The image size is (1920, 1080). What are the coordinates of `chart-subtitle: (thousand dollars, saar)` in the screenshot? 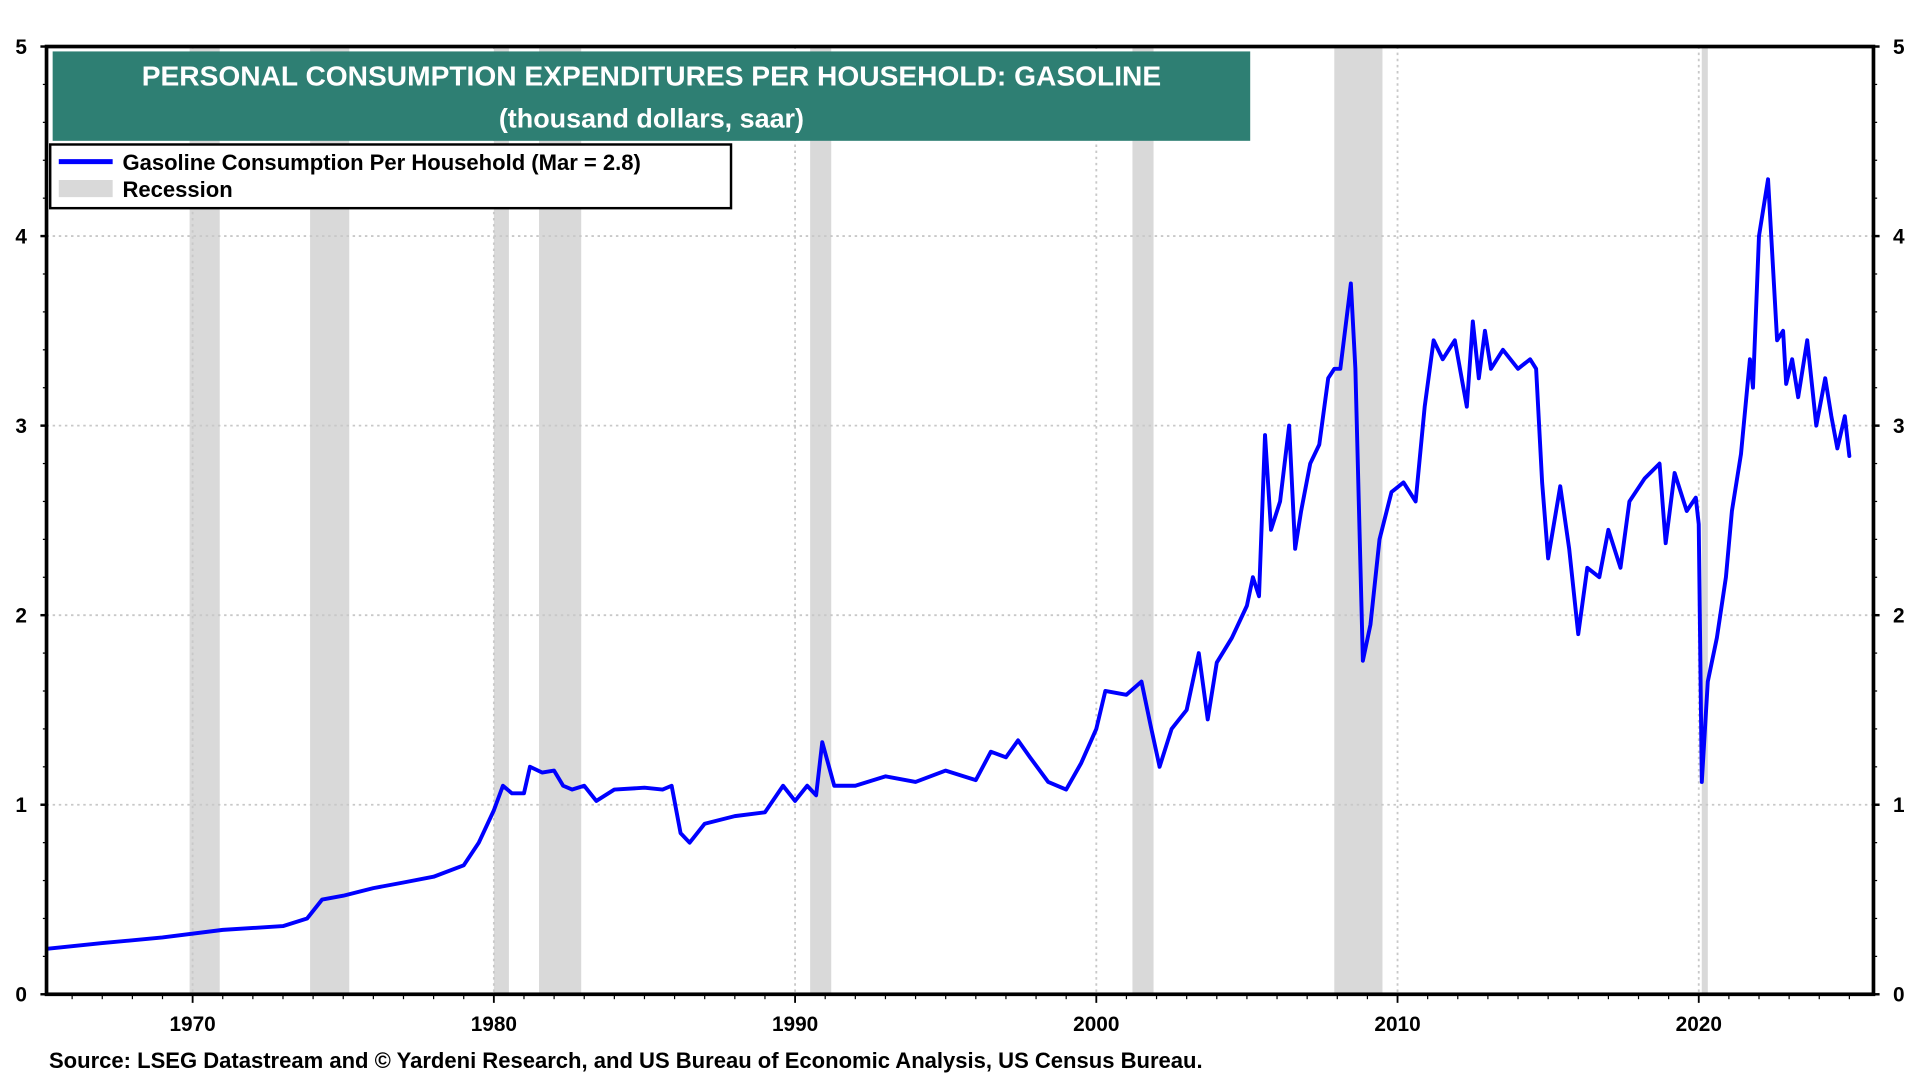 It's located at (651, 118).